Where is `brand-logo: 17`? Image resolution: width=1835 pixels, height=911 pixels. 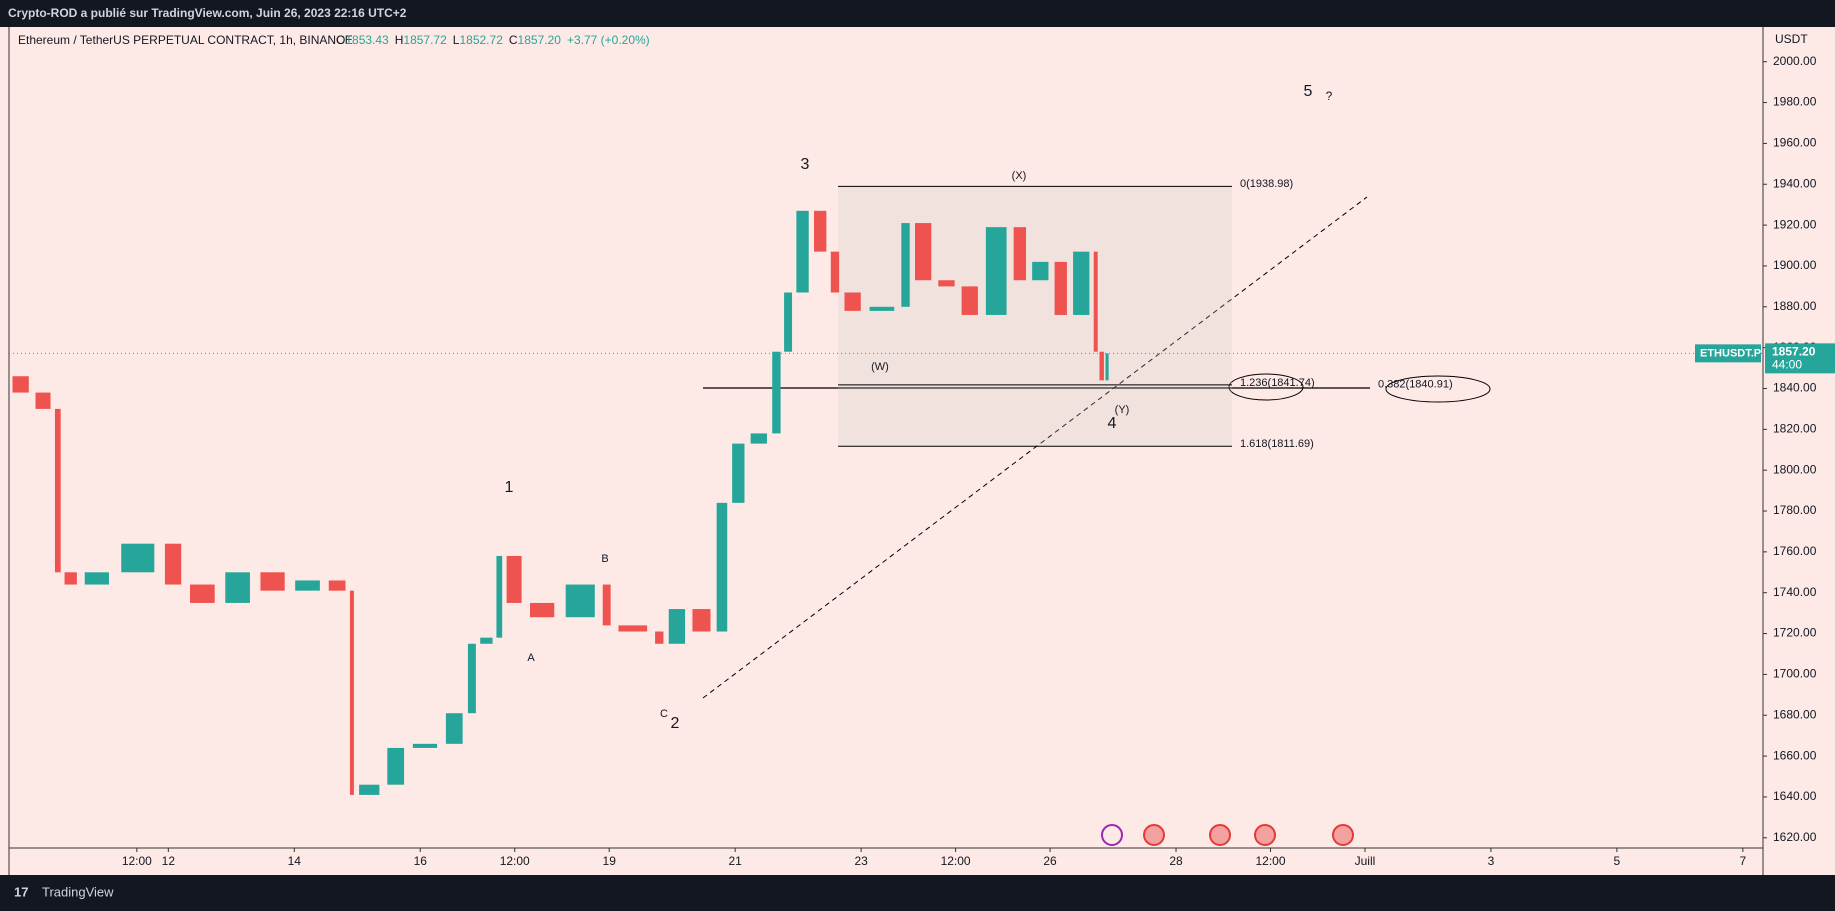
brand-logo: 17 is located at coordinates (21, 891).